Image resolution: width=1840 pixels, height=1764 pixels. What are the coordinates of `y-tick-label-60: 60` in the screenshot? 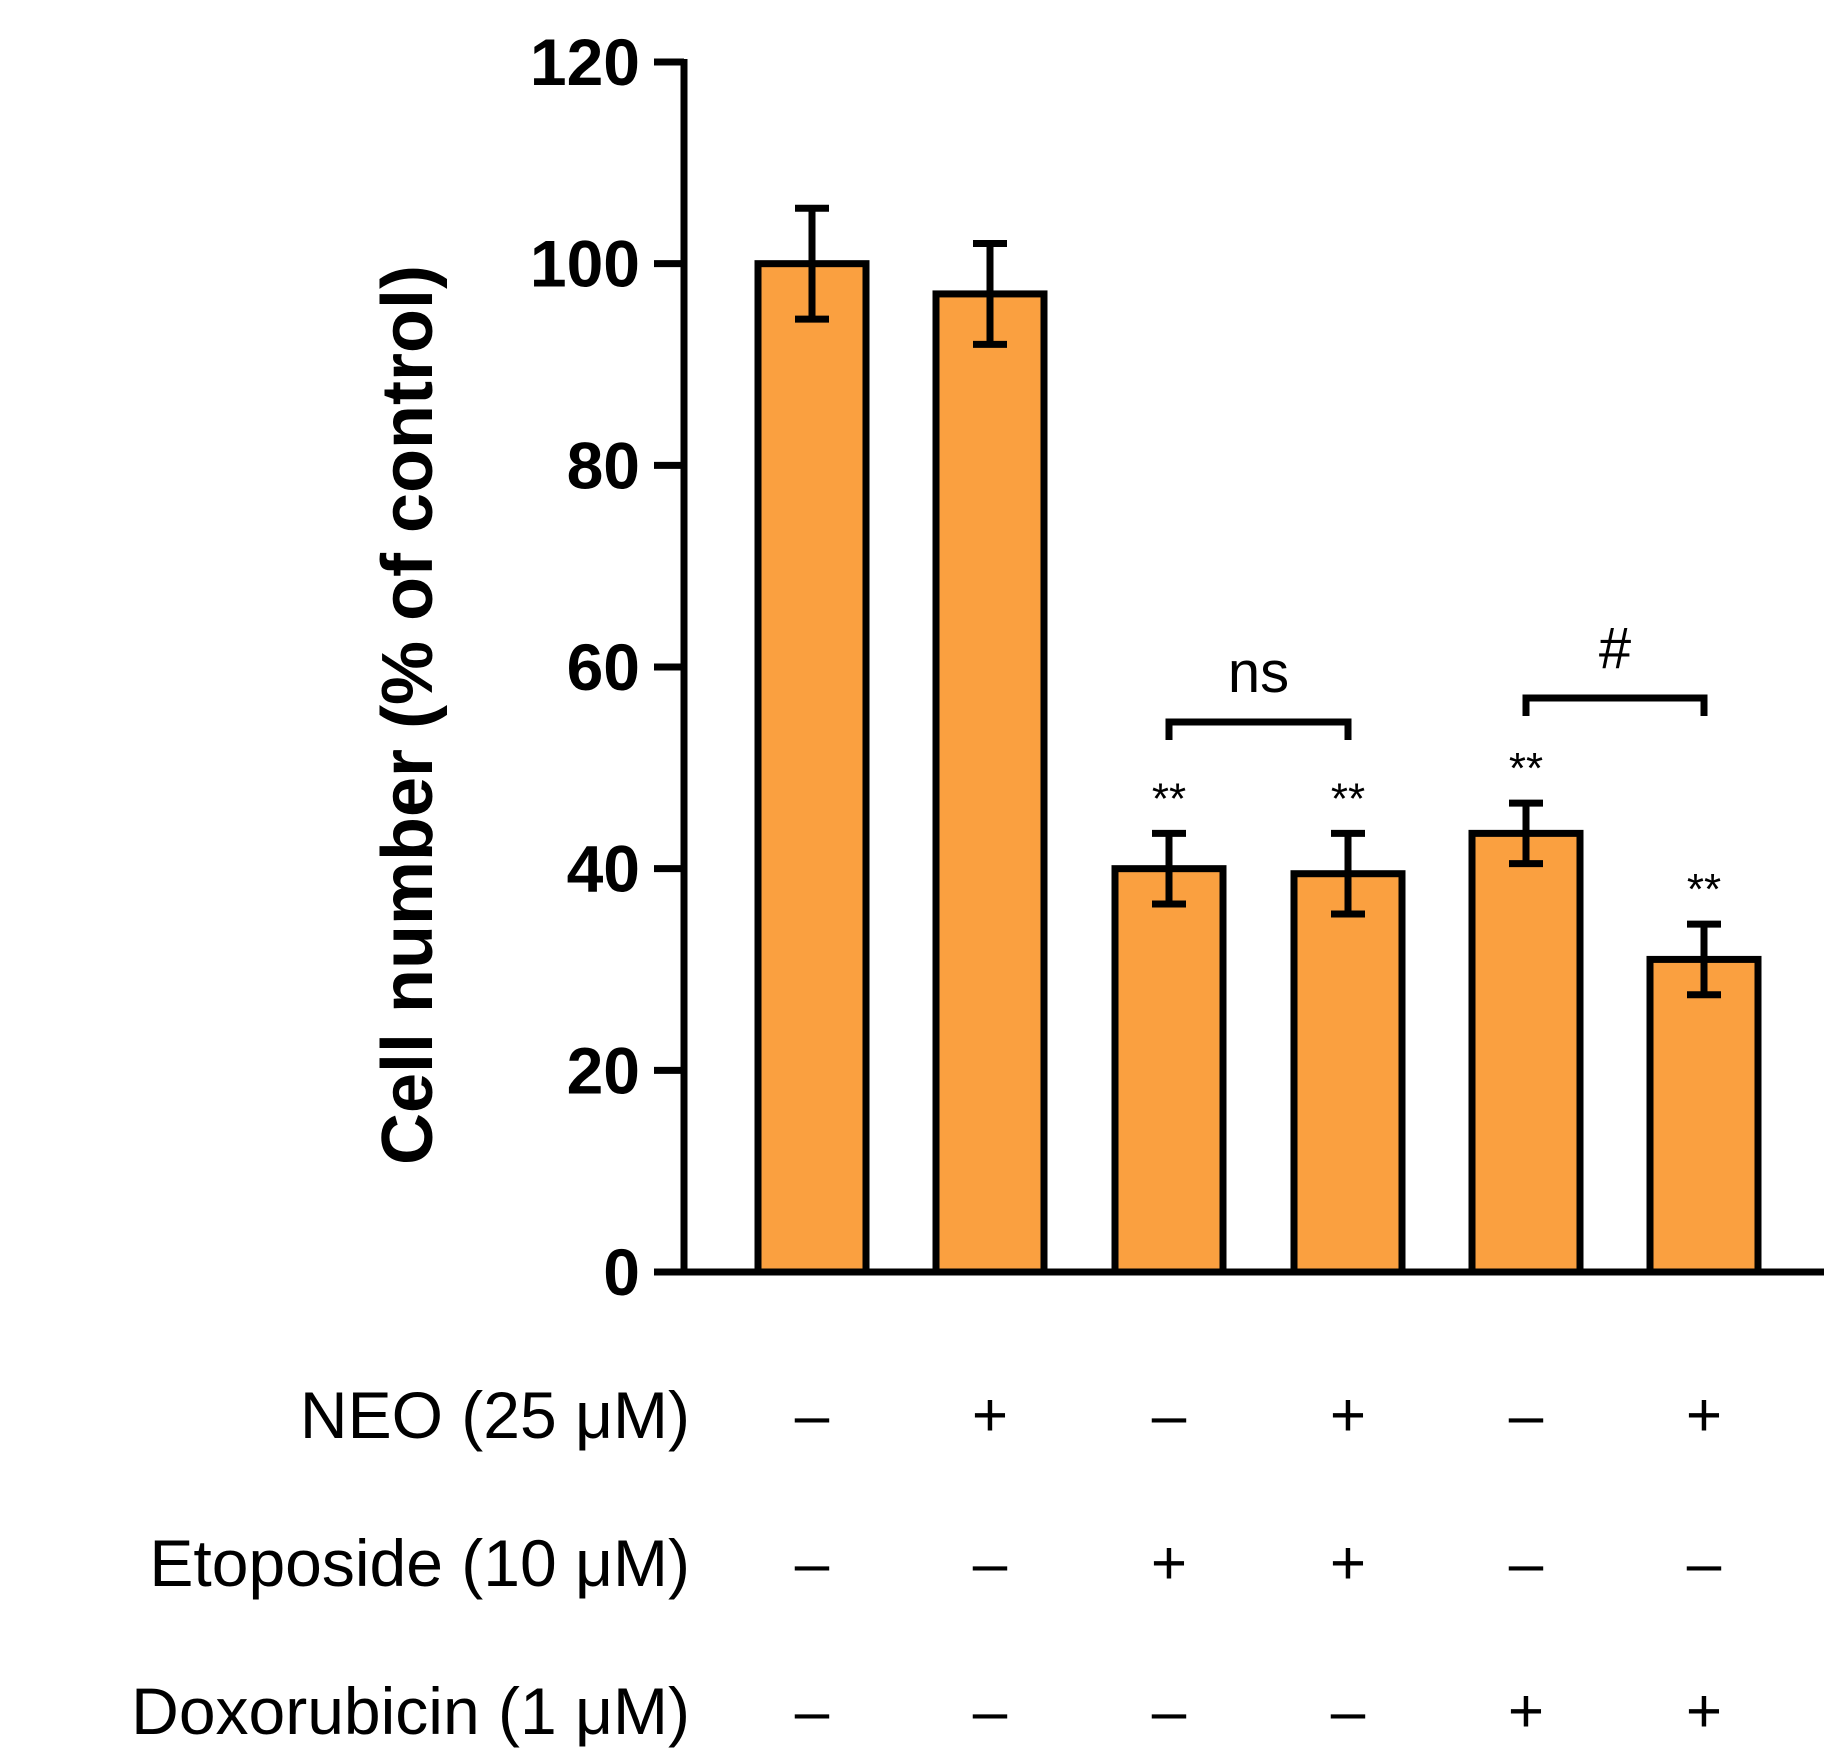 It's located at (603, 667).